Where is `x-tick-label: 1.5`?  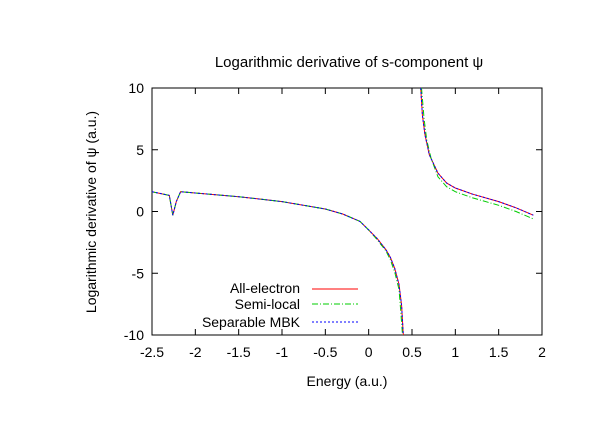 x-tick-label: 1.5 is located at coordinates (499, 352).